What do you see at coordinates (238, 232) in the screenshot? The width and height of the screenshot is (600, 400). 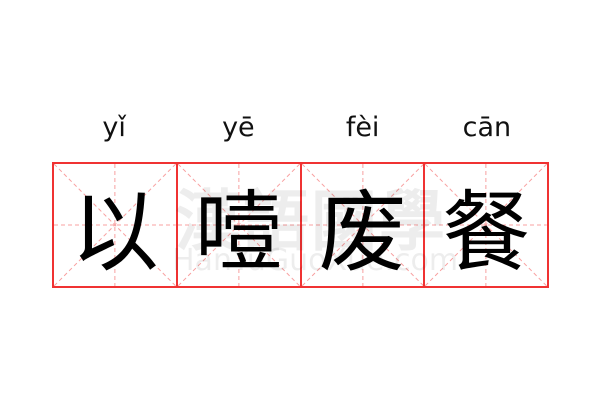 I see `character-2: 噎` at bounding box center [238, 232].